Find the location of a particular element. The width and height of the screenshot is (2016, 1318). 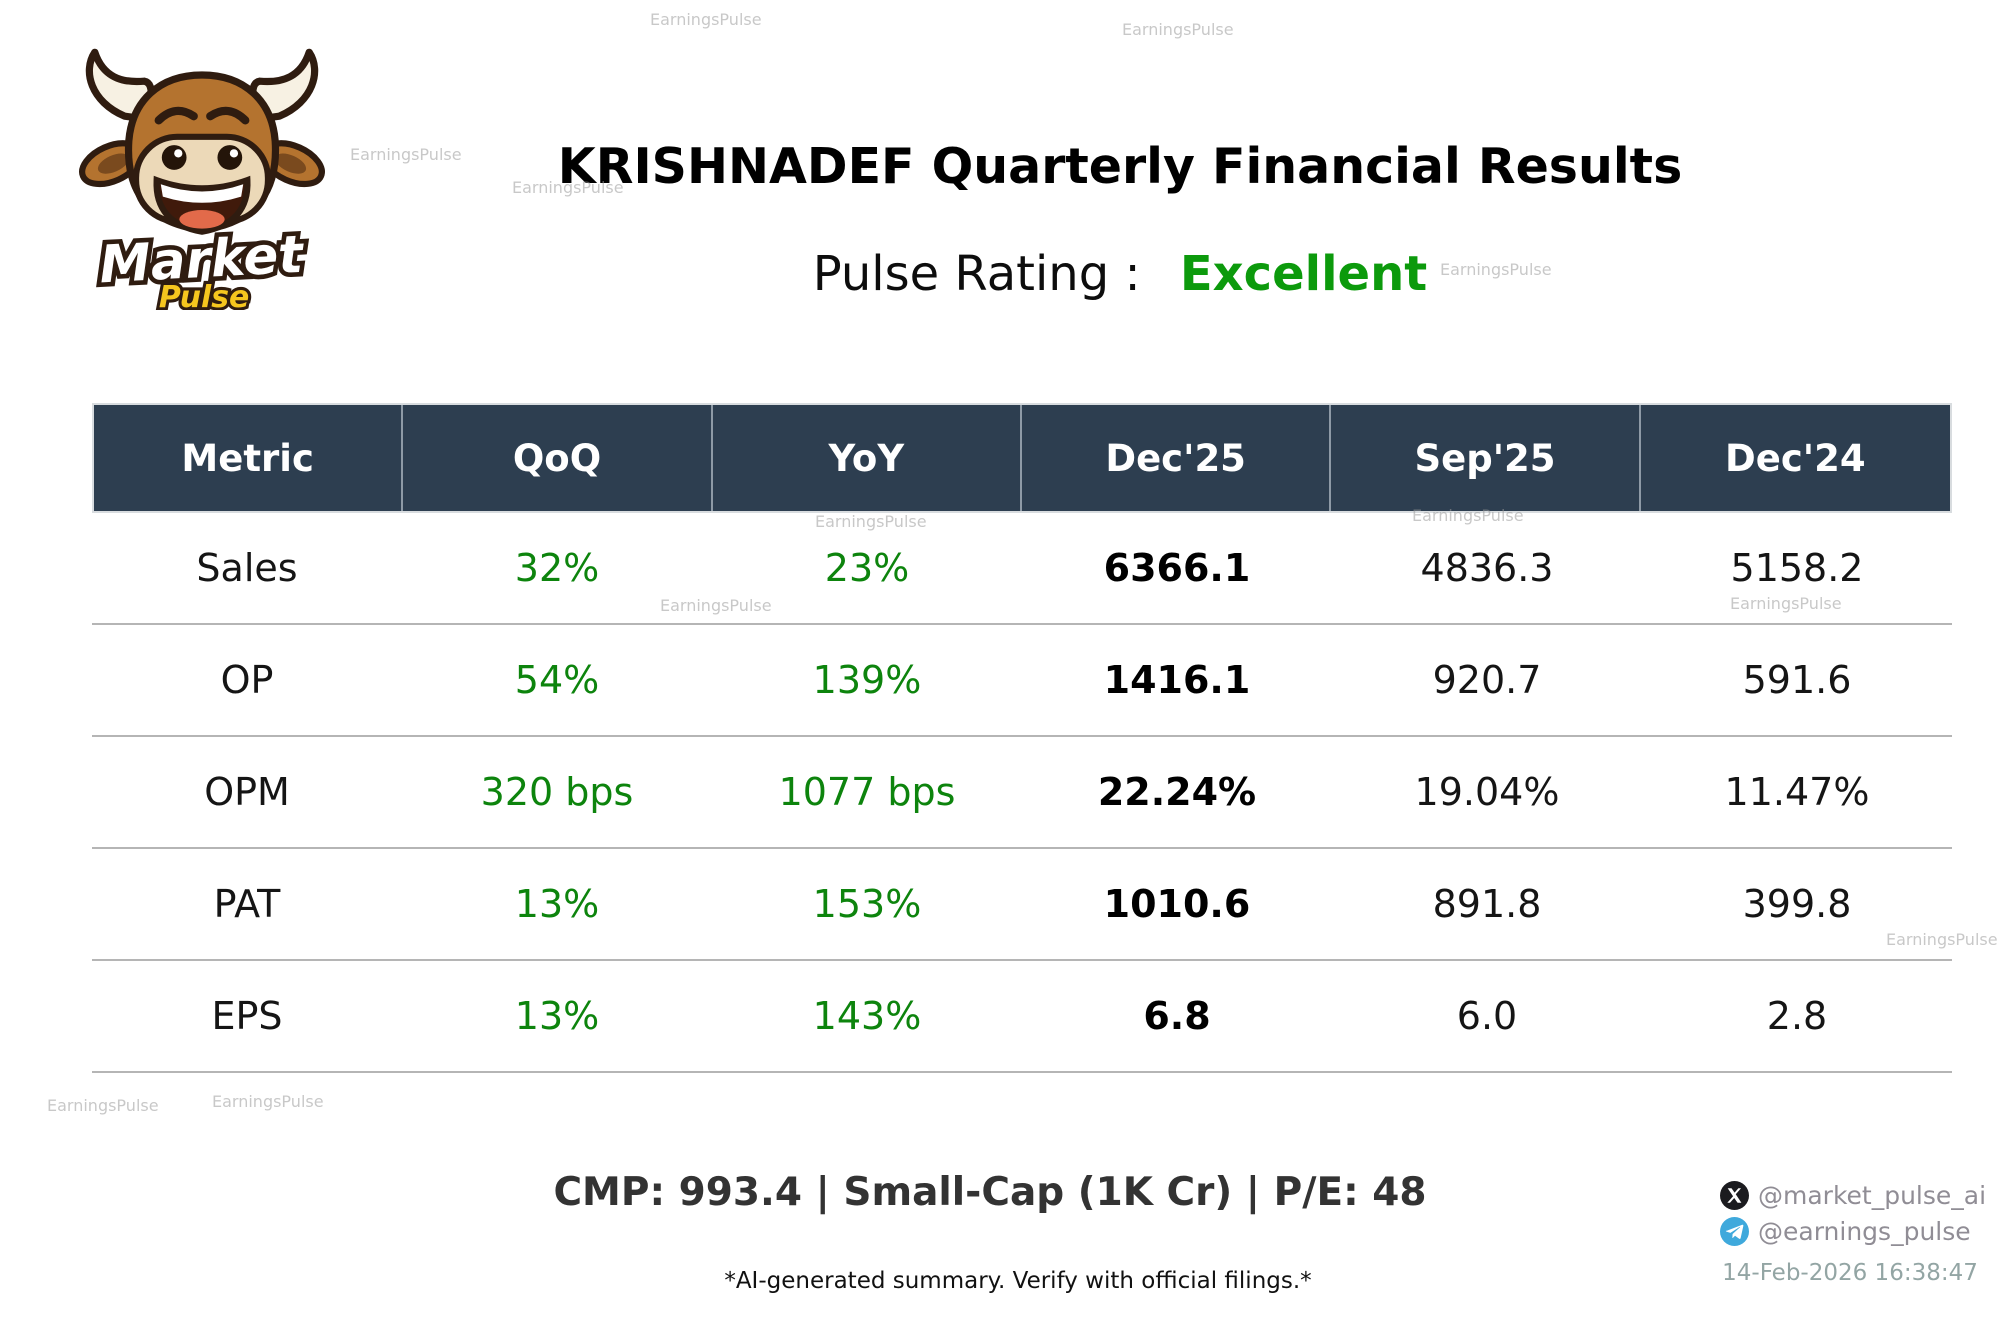

table-row-sales: Sales 32% 23% 6366.1 4836.3 5158.2 is located at coordinates (1022, 569).